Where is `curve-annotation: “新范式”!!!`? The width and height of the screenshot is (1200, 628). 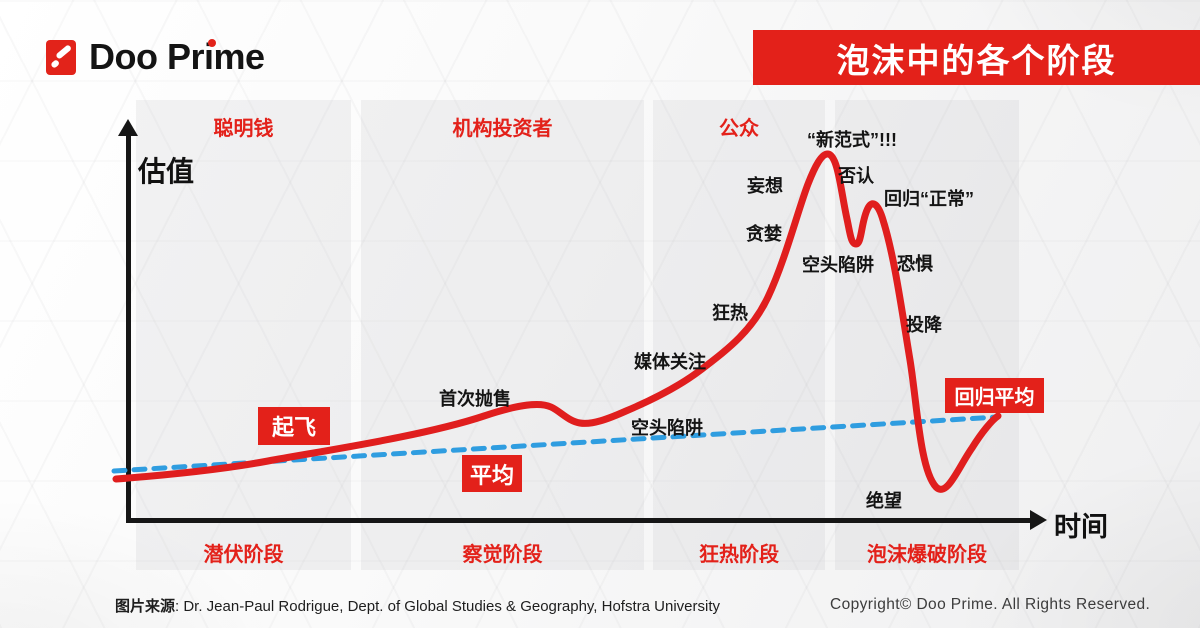 curve-annotation: “新范式”!!! is located at coordinates (852, 140).